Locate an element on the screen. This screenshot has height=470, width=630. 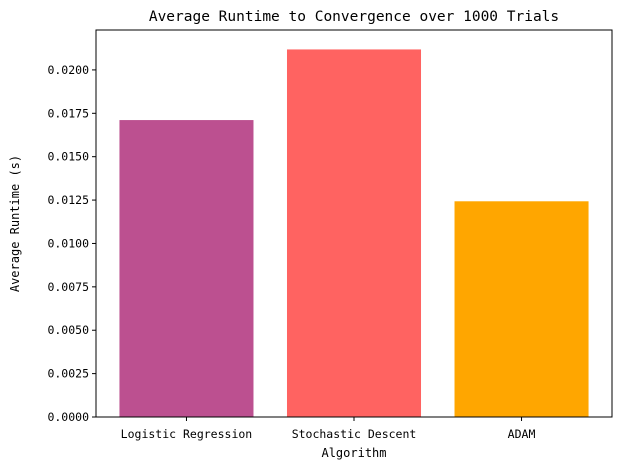
x-tick-label: ADAM is located at coordinates (522, 434).